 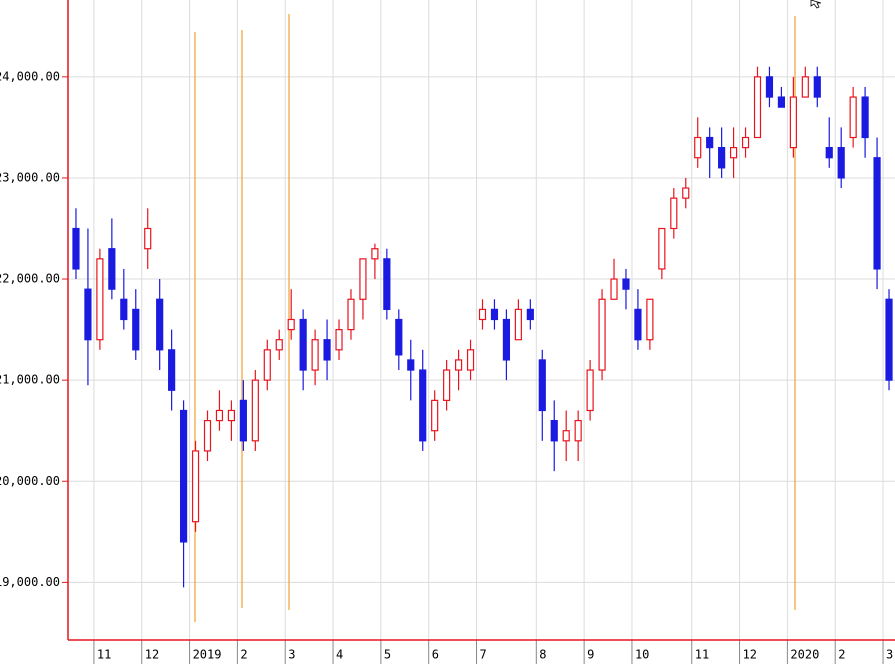 I want to click on x-tick-label: 5, so click(x=387, y=655).